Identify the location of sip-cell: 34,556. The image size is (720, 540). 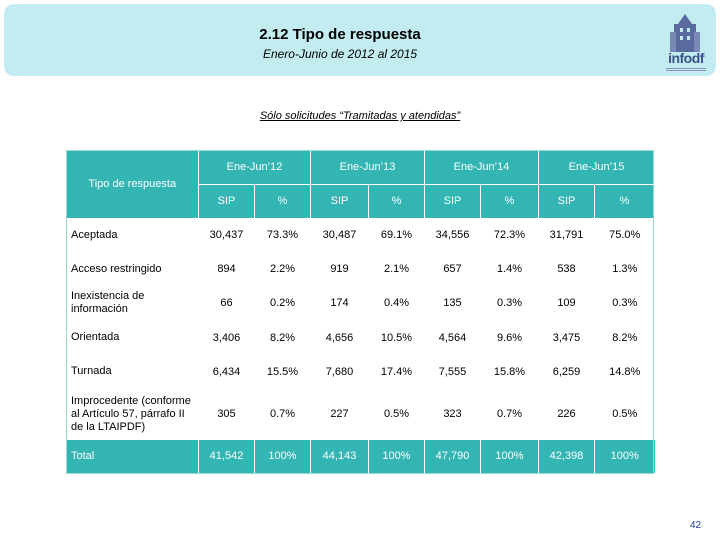
(452, 235).